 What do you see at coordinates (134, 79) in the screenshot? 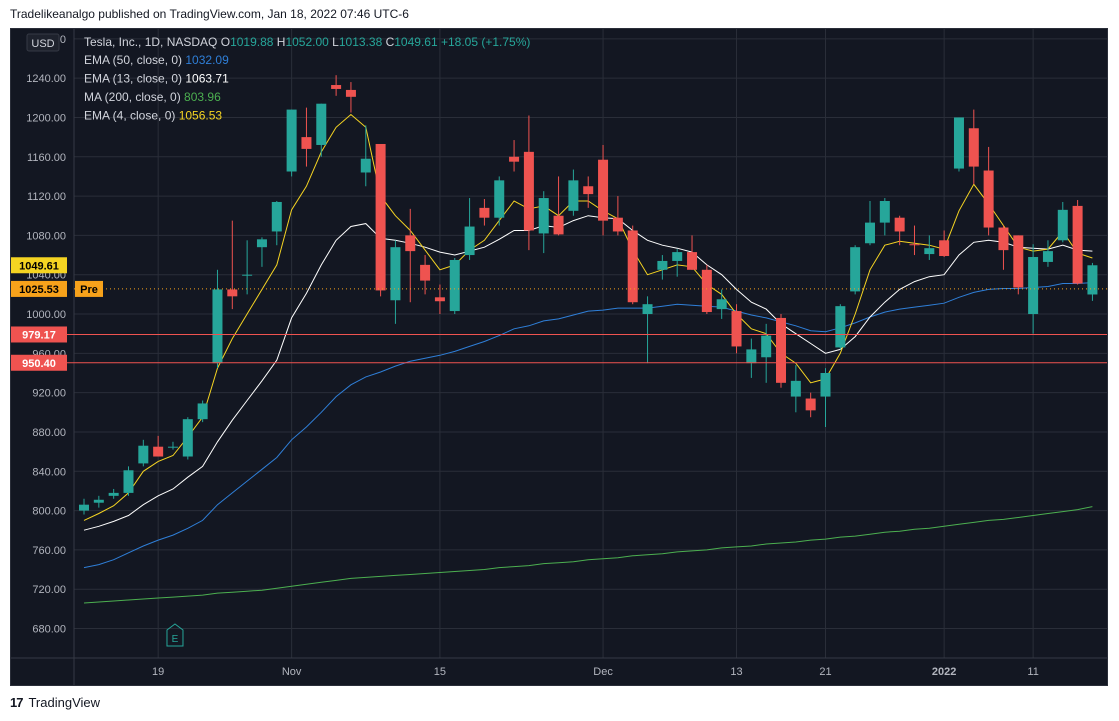
I see `legend-study-label: EMA (13, close, 0)` at bounding box center [134, 79].